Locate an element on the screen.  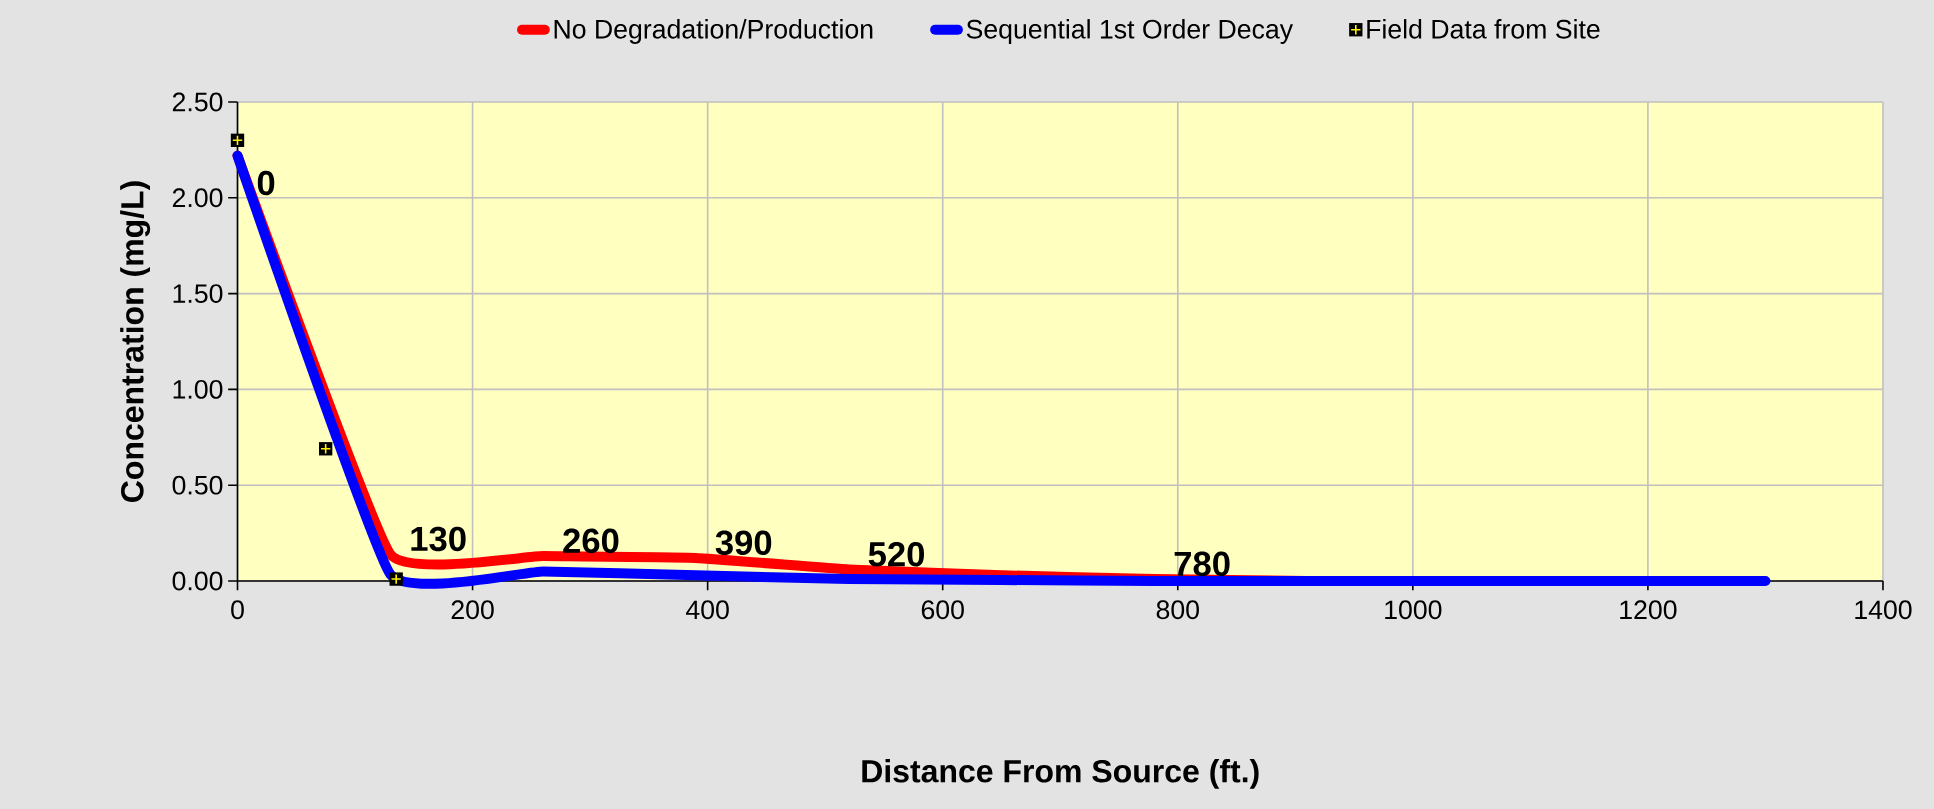
x-axis-title: Distance From Source (ft.) is located at coordinates (1060, 774).